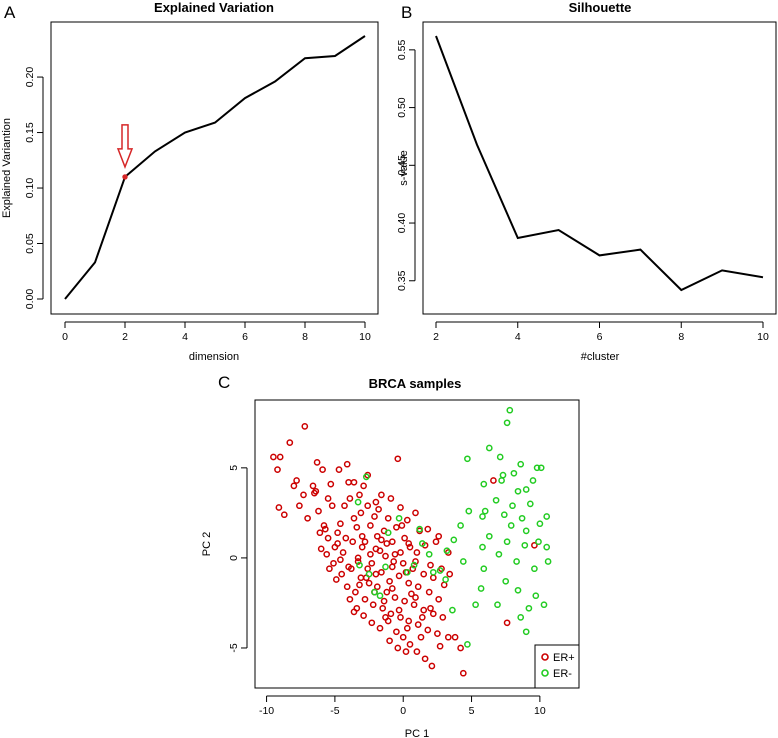  I want to click on y-tick-label: 0.00, so click(30, 299).